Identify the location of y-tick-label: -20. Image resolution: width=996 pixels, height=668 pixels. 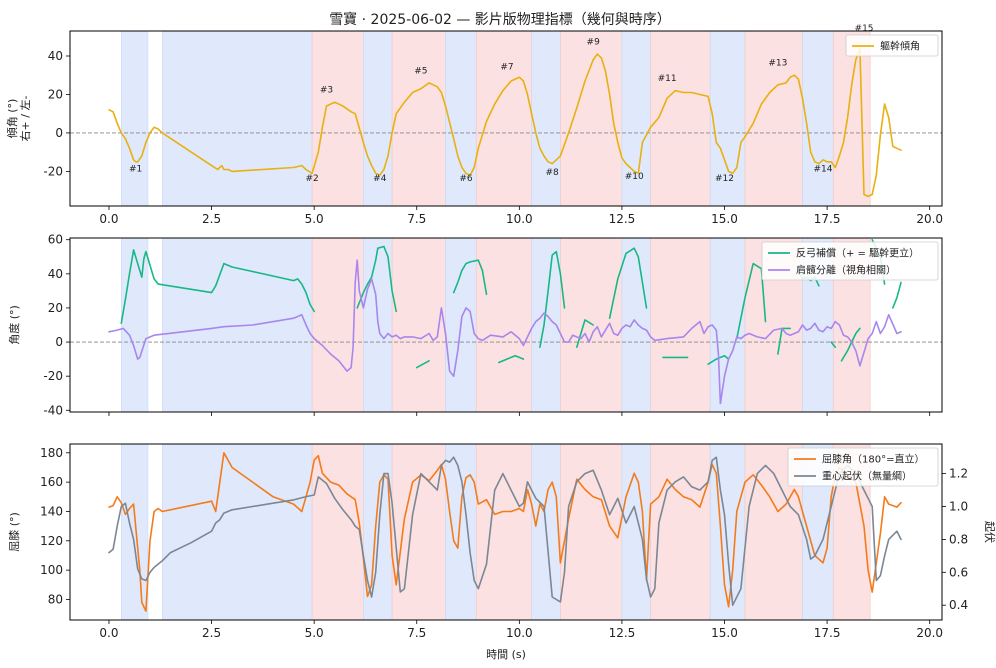
(53, 376).